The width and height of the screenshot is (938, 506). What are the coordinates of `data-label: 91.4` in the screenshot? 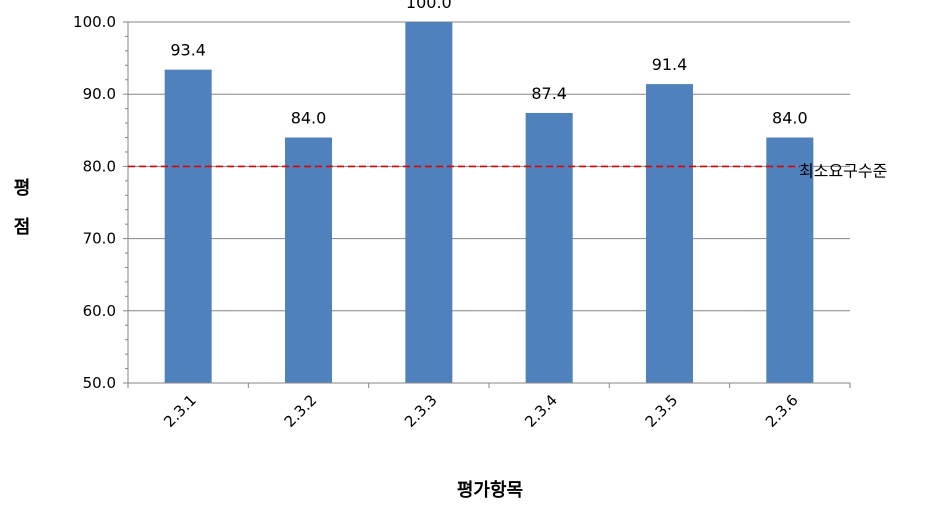 It's located at (670, 64).